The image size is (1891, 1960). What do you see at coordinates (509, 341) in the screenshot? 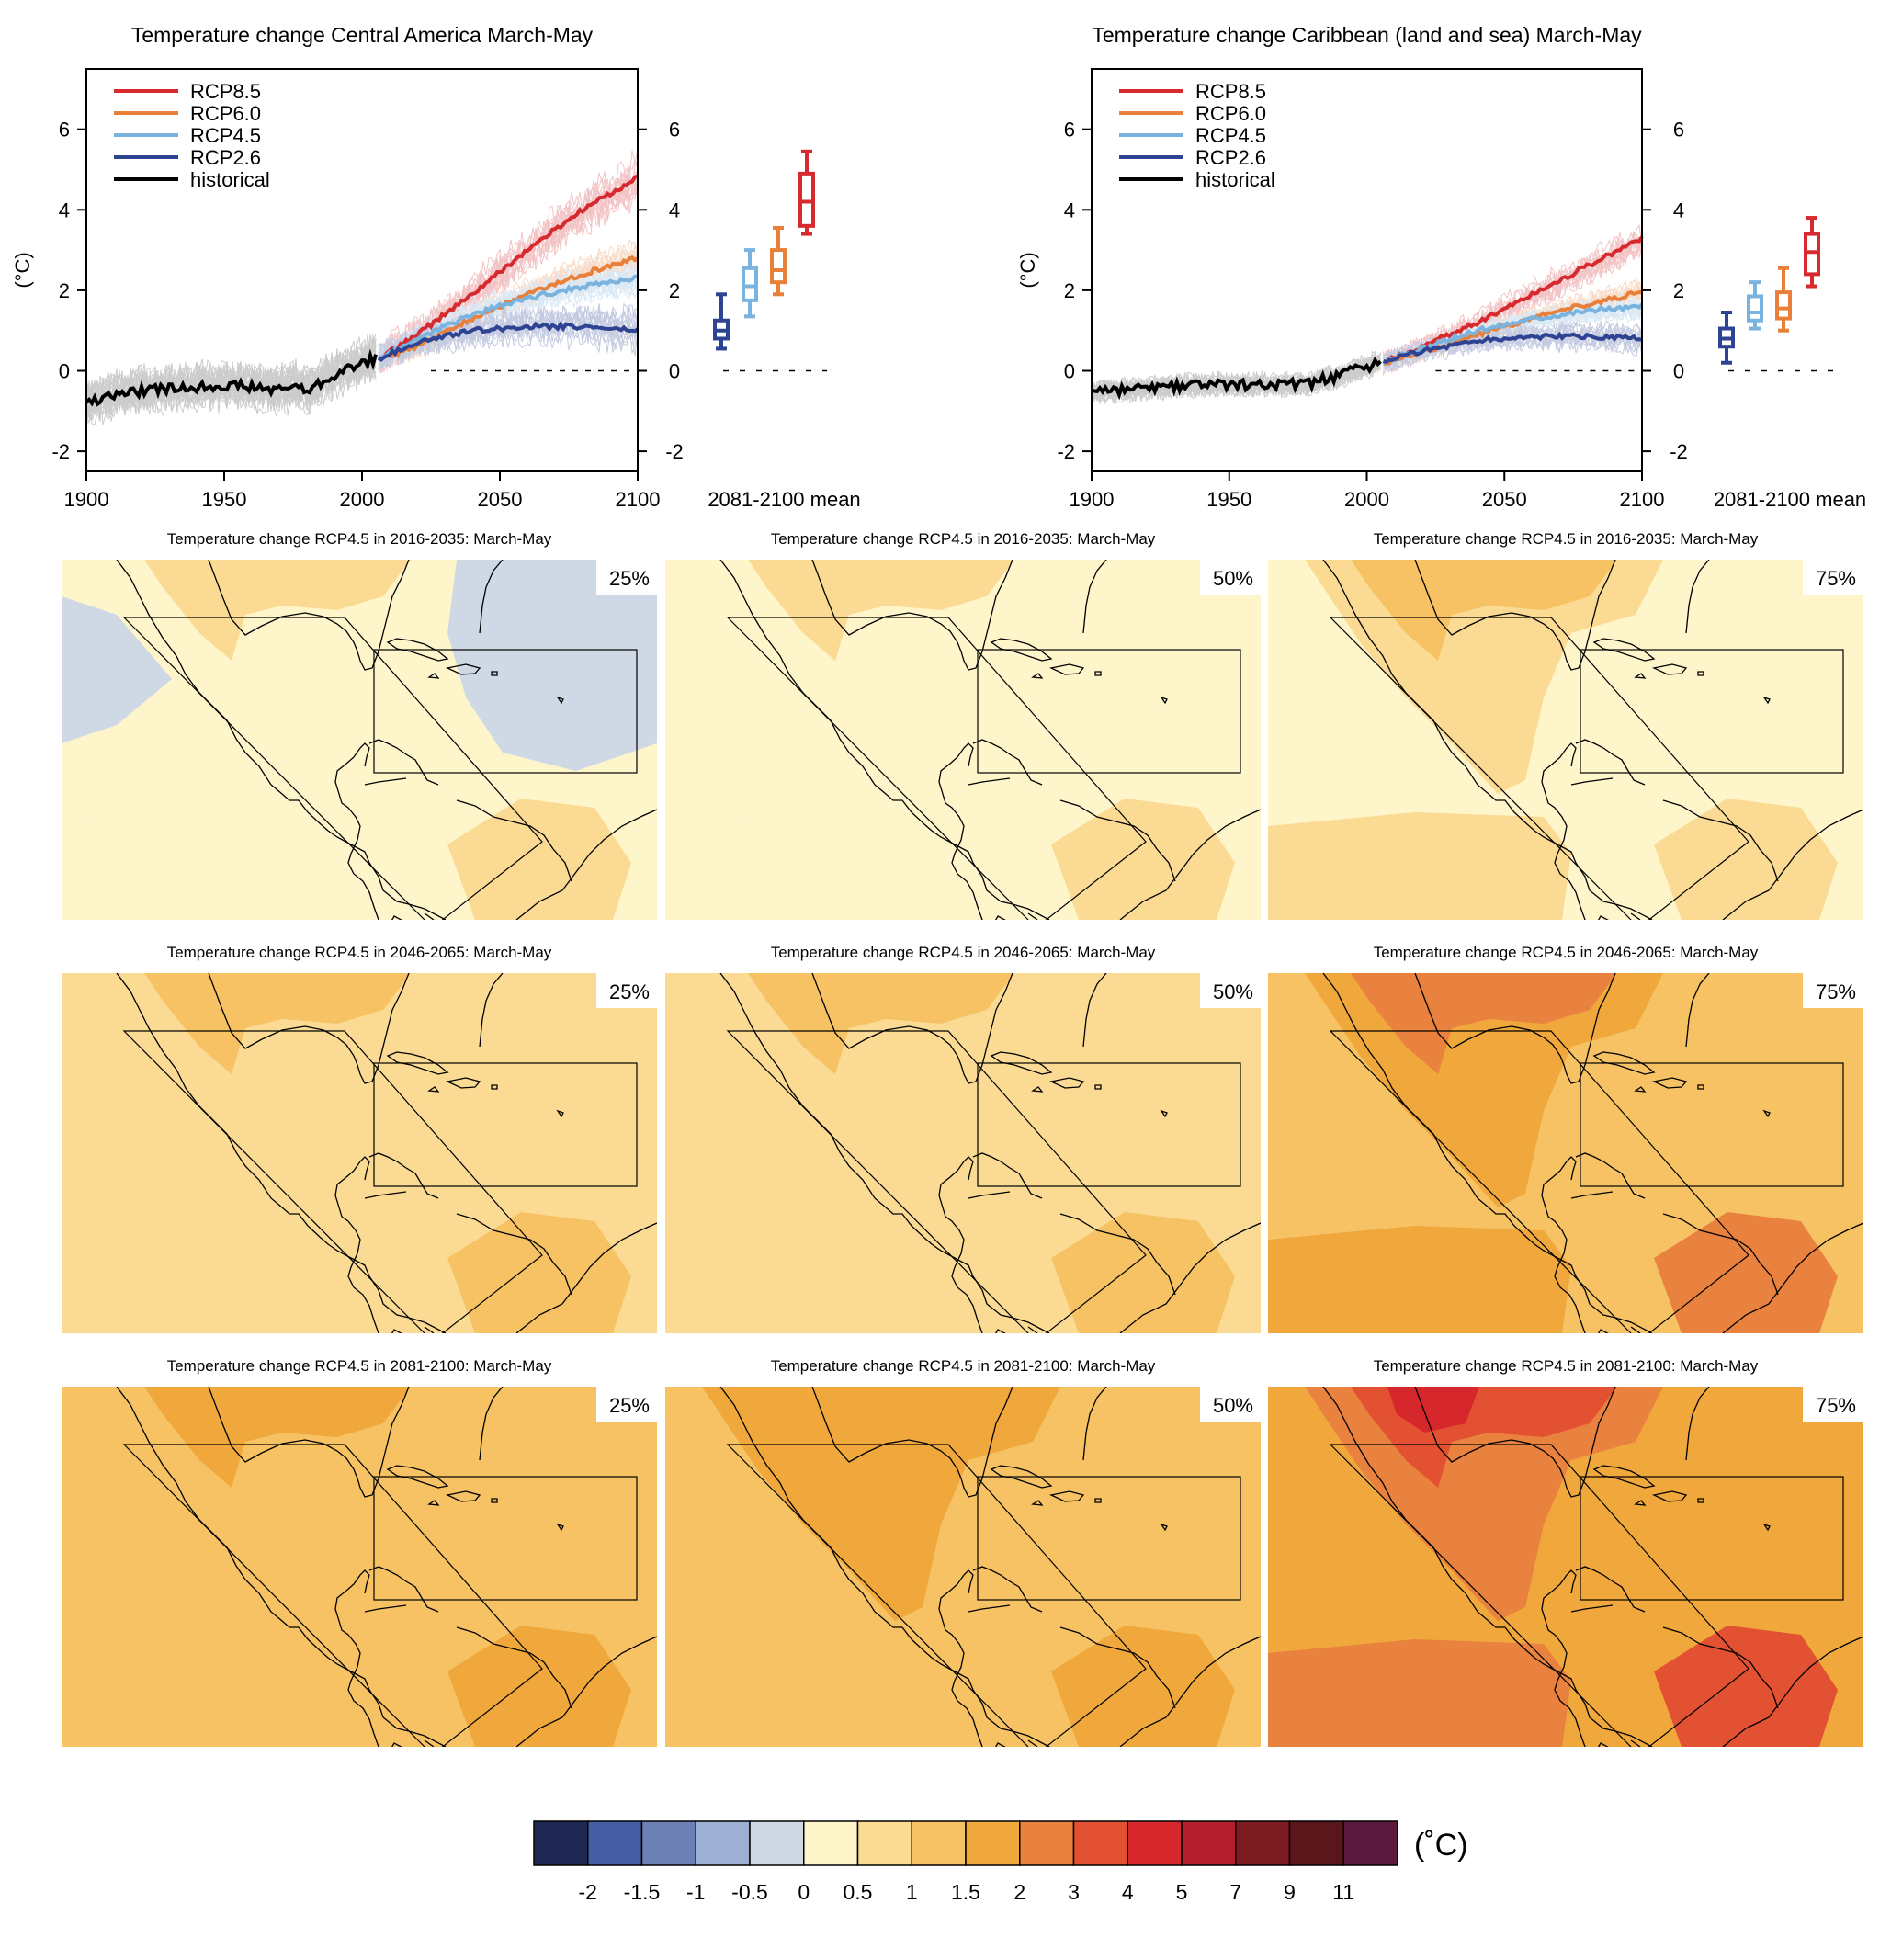
I see `ensemble-line-rcp2.6` at bounding box center [509, 341].